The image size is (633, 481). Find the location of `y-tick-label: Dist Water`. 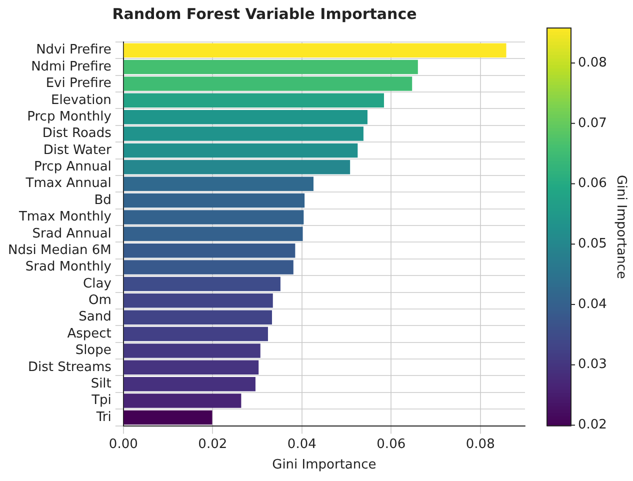

y-tick-label: Dist Water is located at coordinates (77, 150).